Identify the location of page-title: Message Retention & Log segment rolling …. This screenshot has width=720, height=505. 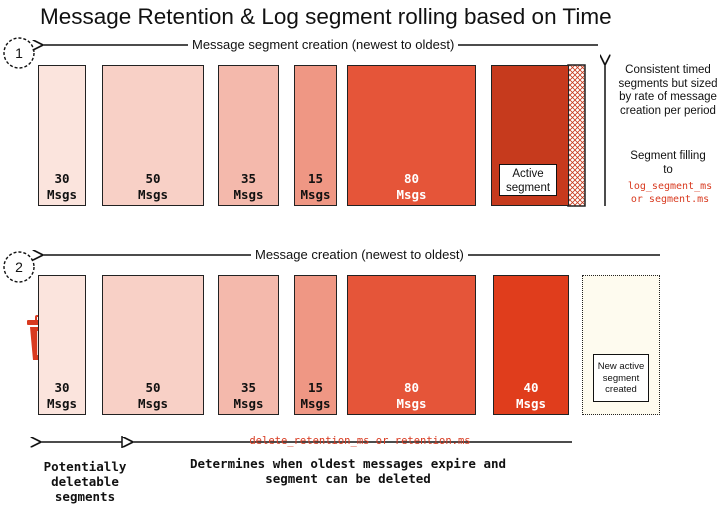
(326, 16).